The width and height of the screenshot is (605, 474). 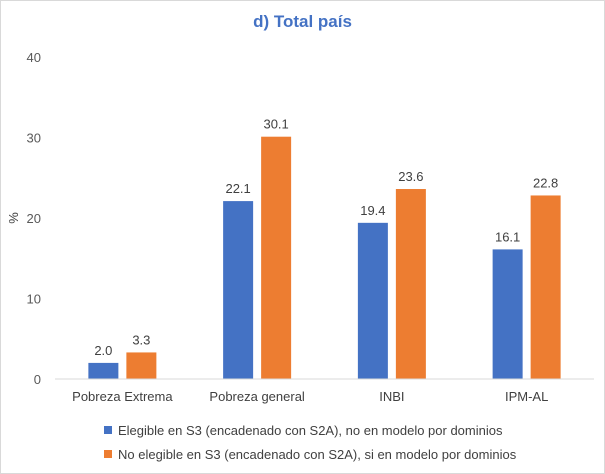 I want to click on data-label-series2-3: 22.8, so click(x=545, y=182).